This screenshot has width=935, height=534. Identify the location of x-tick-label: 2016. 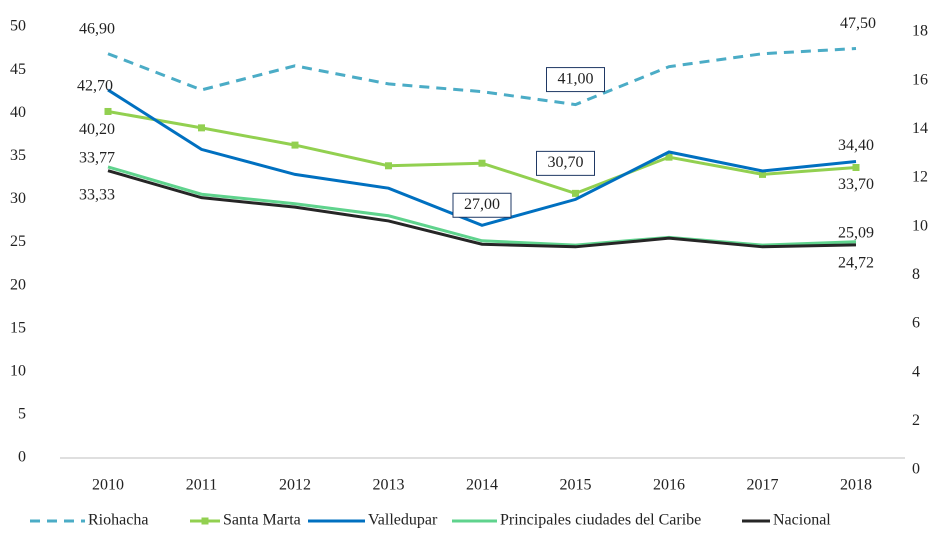
(669, 485).